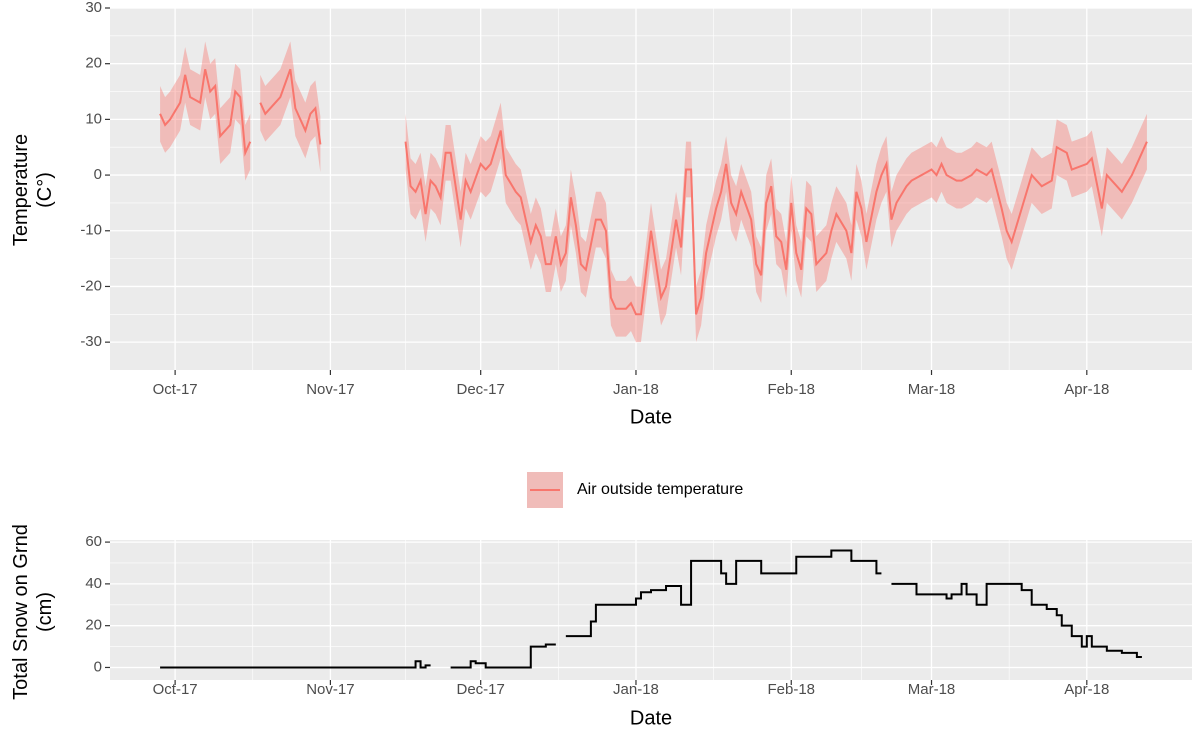  I want to click on y-axis-title: Total Snow on Grnd (cm), so click(33, 612).